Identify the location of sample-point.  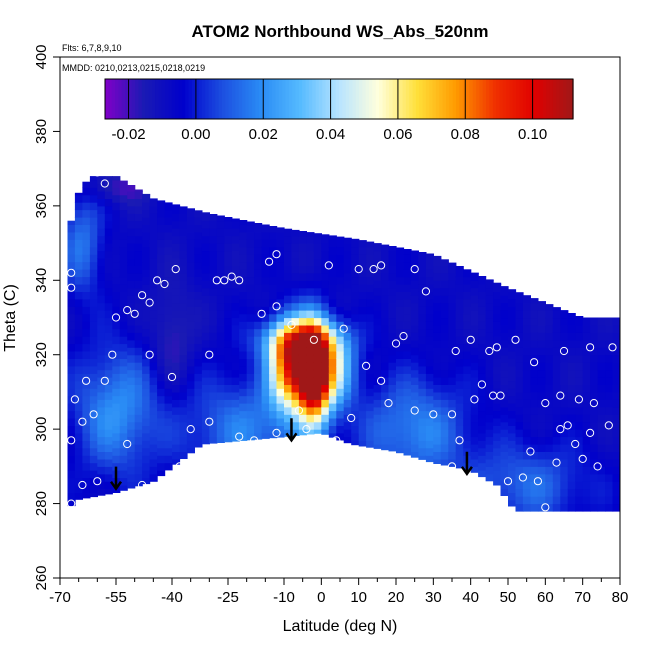
(560, 395).